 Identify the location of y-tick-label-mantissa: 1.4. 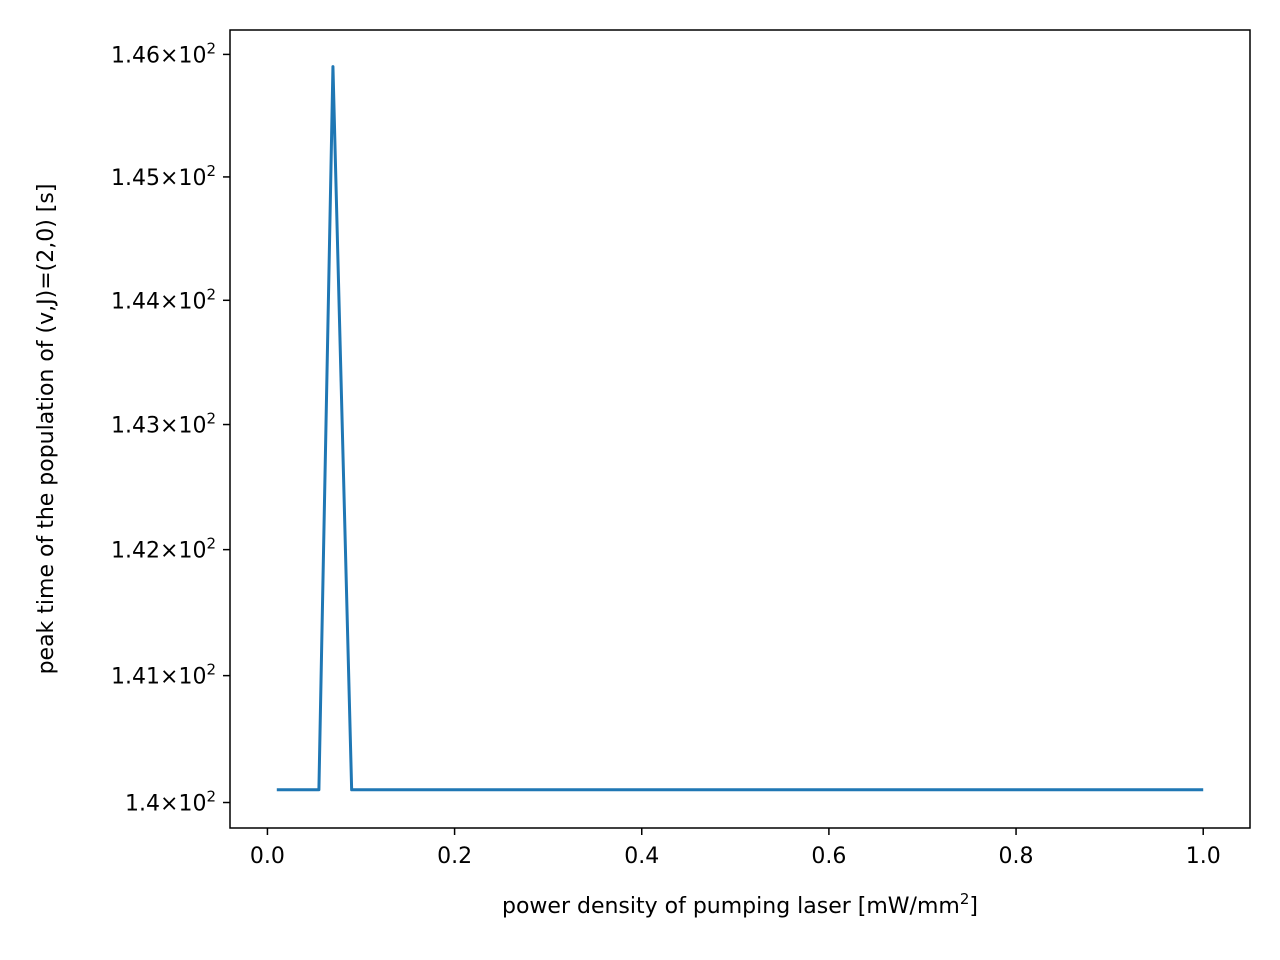
(142, 804).